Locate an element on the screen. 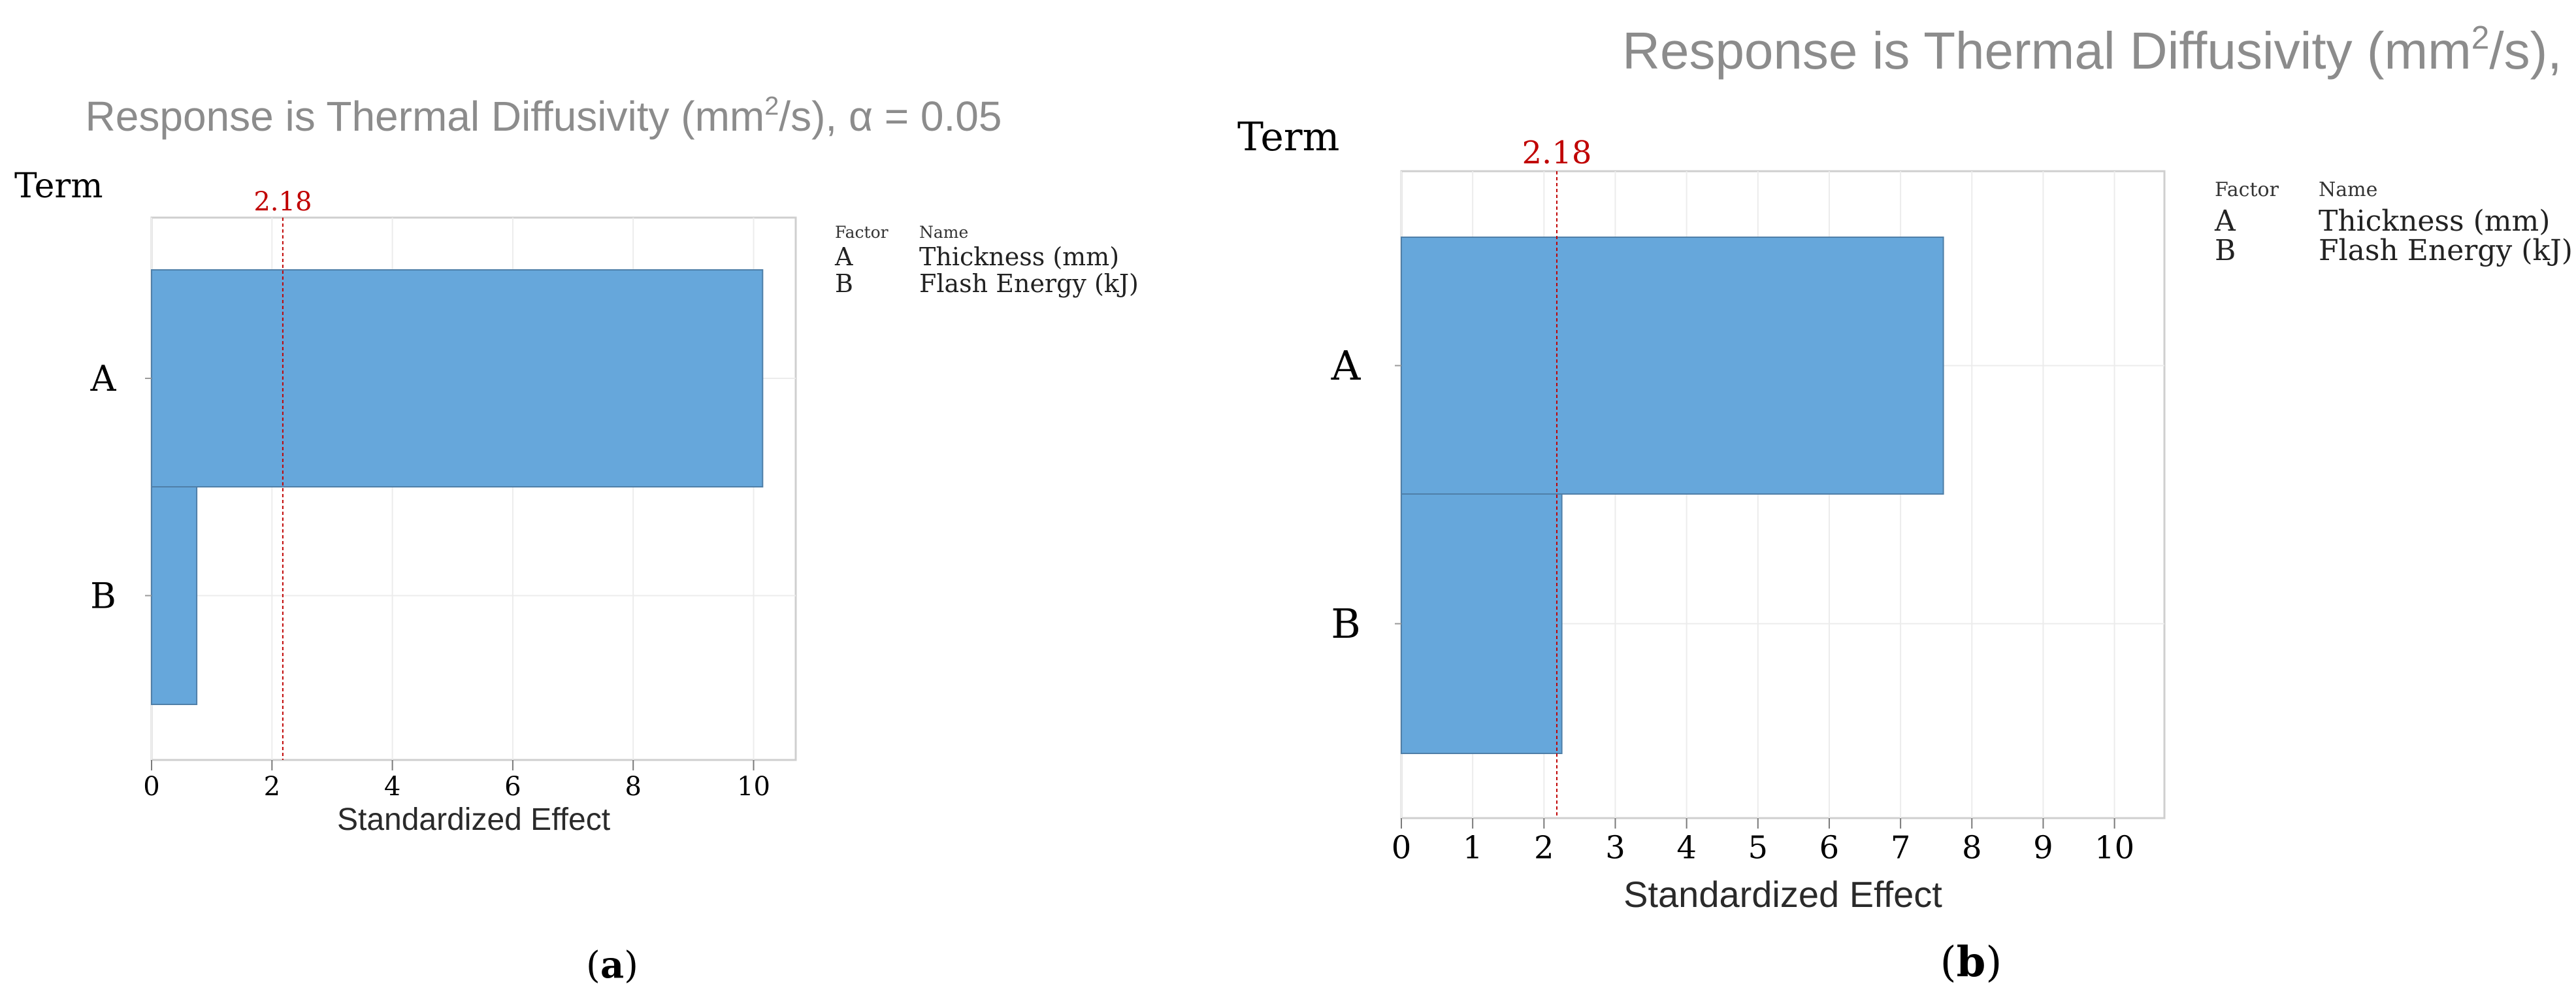 This screenshot has height=1005, width=2576. x-tick-label-1: 1 is located at coordinates (1473, 848).